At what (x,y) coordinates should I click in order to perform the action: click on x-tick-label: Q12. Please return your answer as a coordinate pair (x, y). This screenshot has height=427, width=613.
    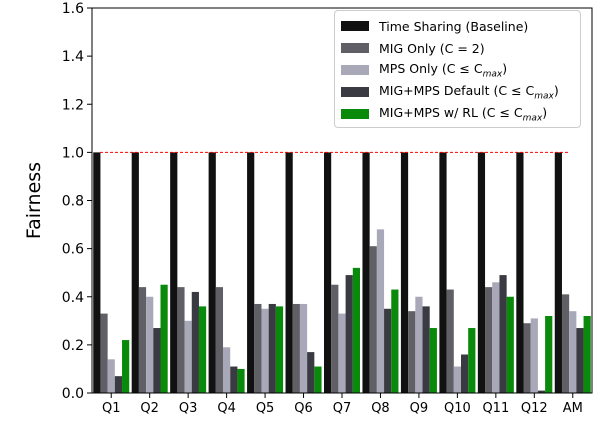
    Looking at the image, I should click on (534, 408).